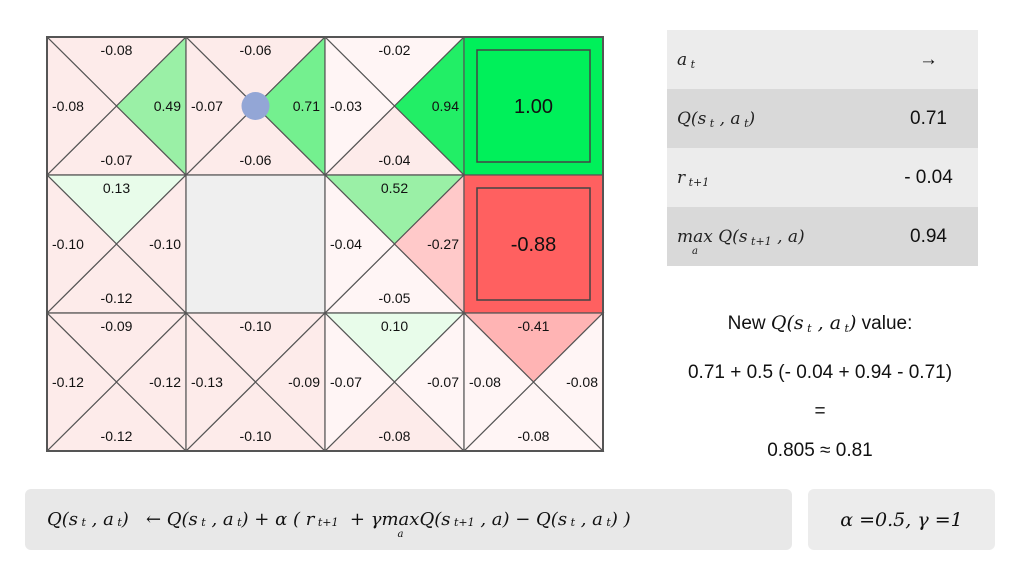  I want to click on q-value-right: 0.49, so click(167, 106).